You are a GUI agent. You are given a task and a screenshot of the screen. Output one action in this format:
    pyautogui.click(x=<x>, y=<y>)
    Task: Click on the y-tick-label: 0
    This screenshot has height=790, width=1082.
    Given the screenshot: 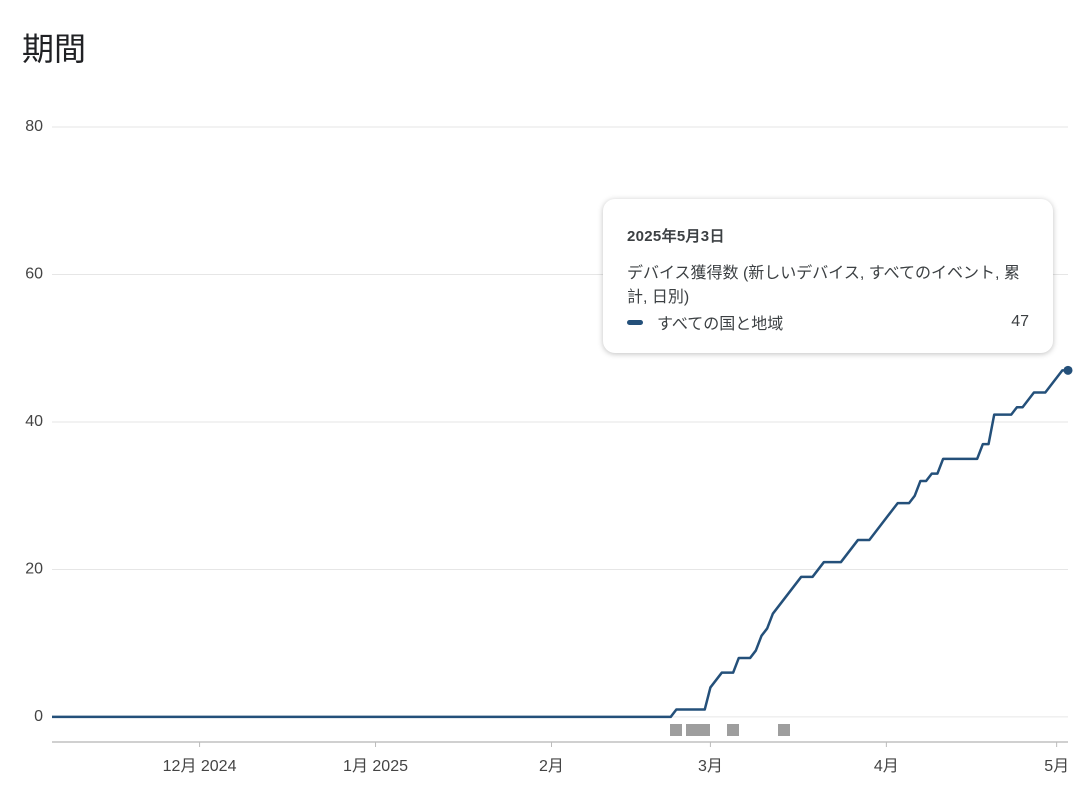 What is the action you would take?
    pyautogui.click(x=38, y=716)
    